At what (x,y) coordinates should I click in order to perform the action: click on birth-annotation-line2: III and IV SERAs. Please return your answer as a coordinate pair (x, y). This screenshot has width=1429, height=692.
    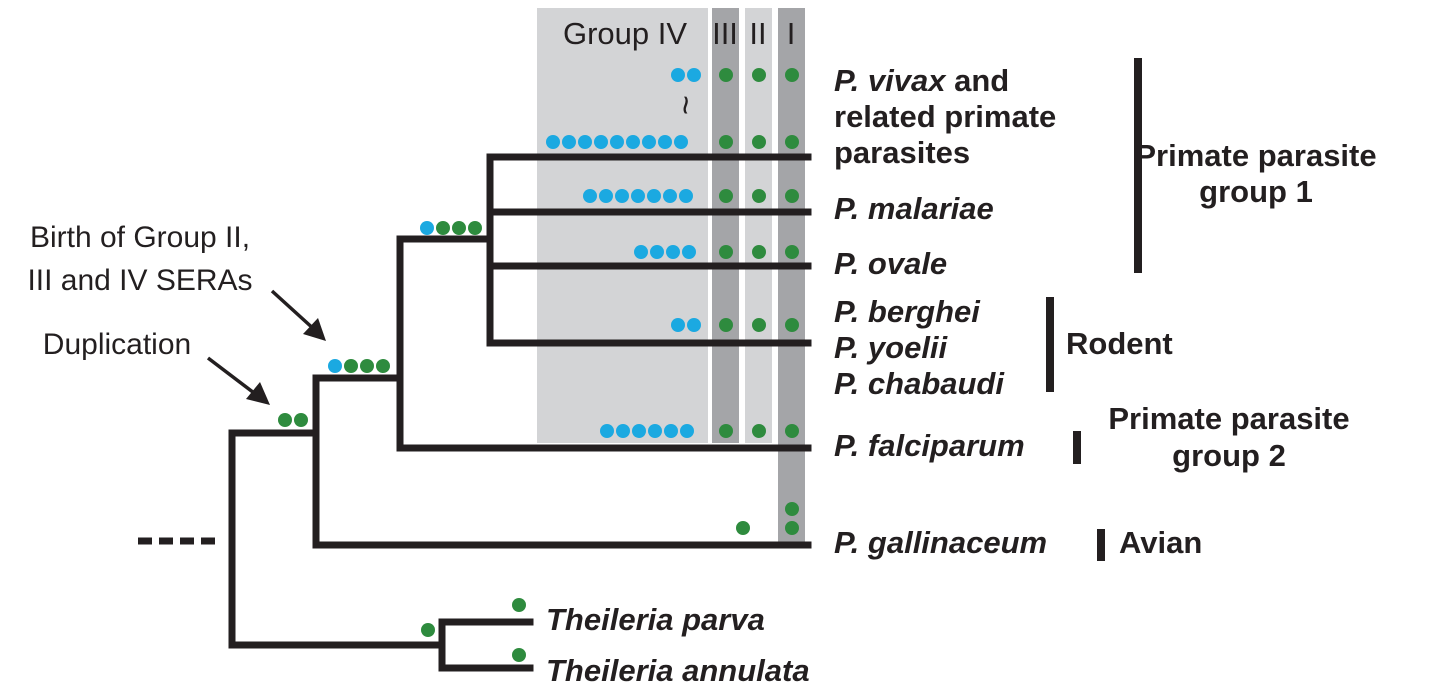
    Looking at the image, I should click on (139, 280).